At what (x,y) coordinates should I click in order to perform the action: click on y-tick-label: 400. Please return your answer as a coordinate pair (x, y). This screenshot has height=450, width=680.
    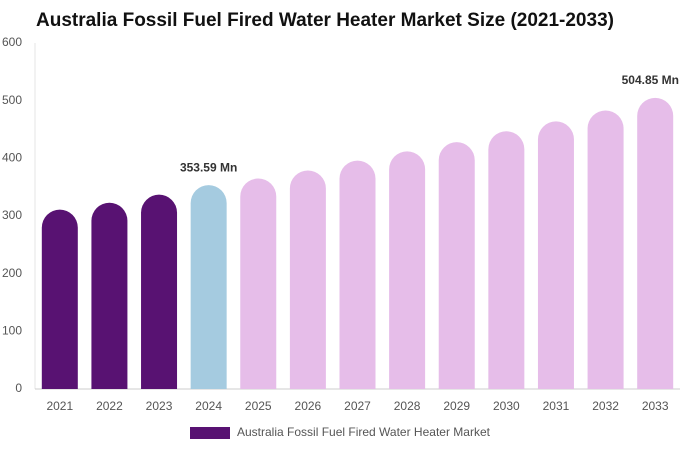
    Looking at the image, I should click on (12, 158).